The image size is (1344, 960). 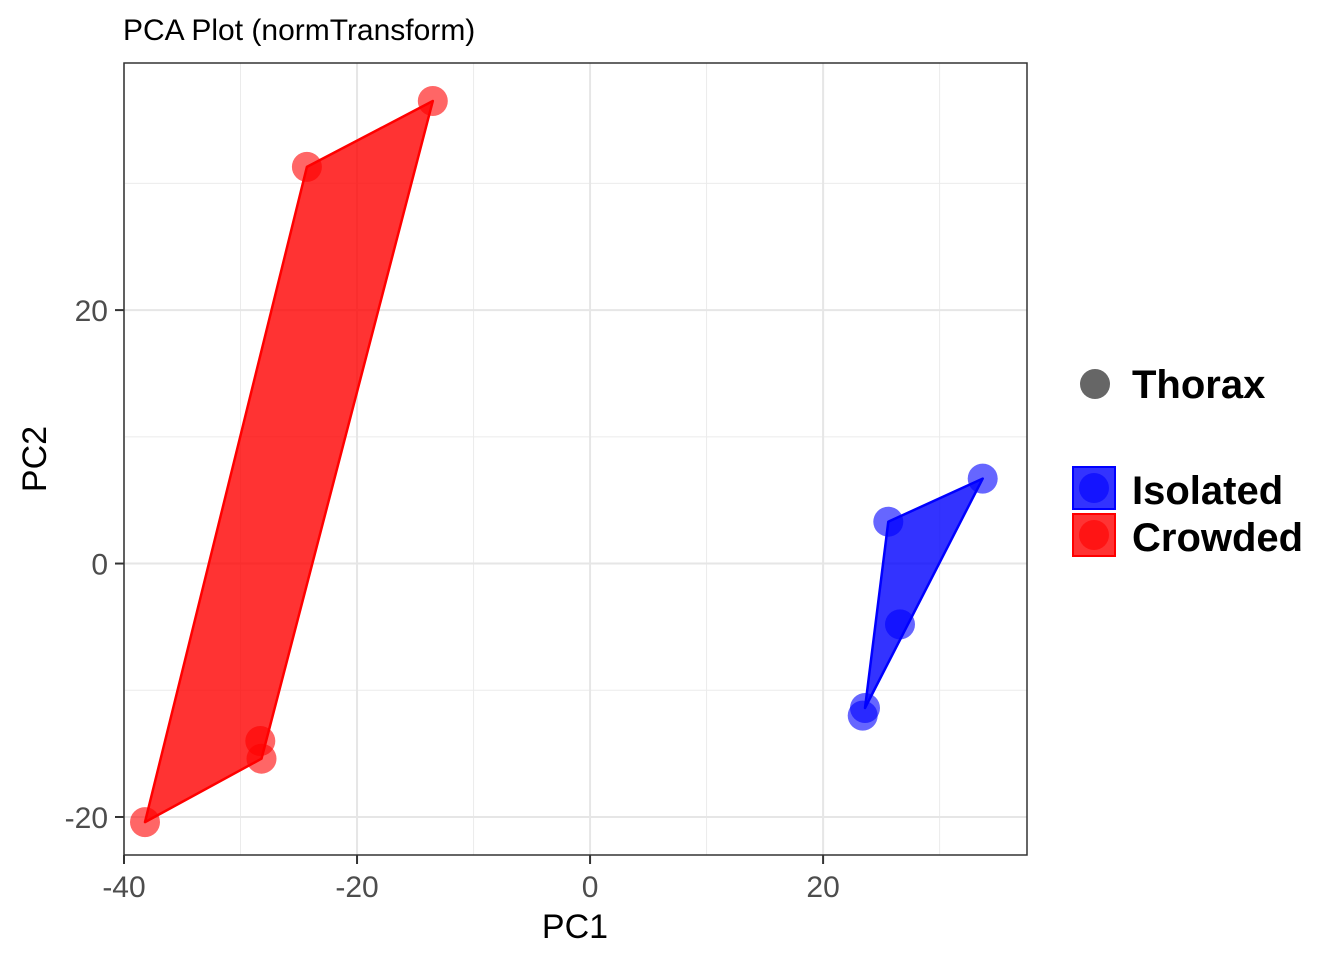 I want to click on legend-label-crowded: Crowded, so click(x=1217, y=538).